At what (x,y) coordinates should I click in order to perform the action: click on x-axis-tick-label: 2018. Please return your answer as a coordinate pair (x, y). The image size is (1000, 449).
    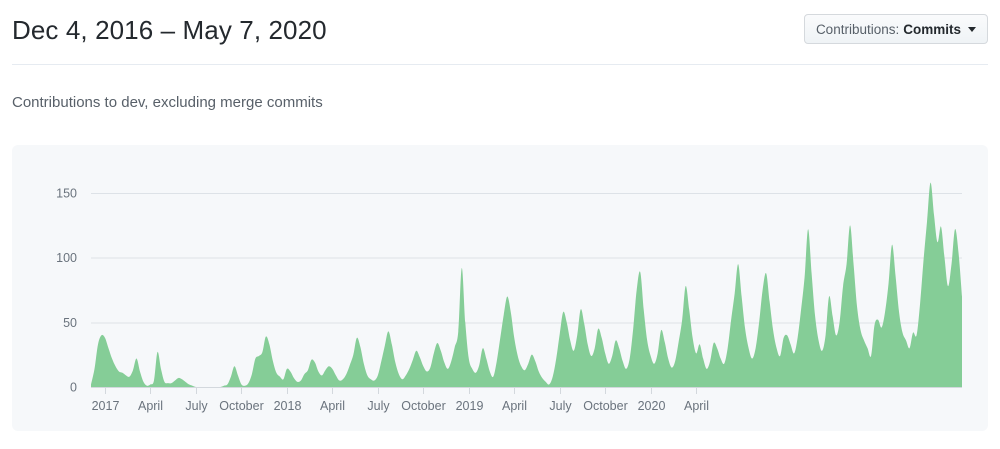
    Looking at the image, I should click on (288, 406).